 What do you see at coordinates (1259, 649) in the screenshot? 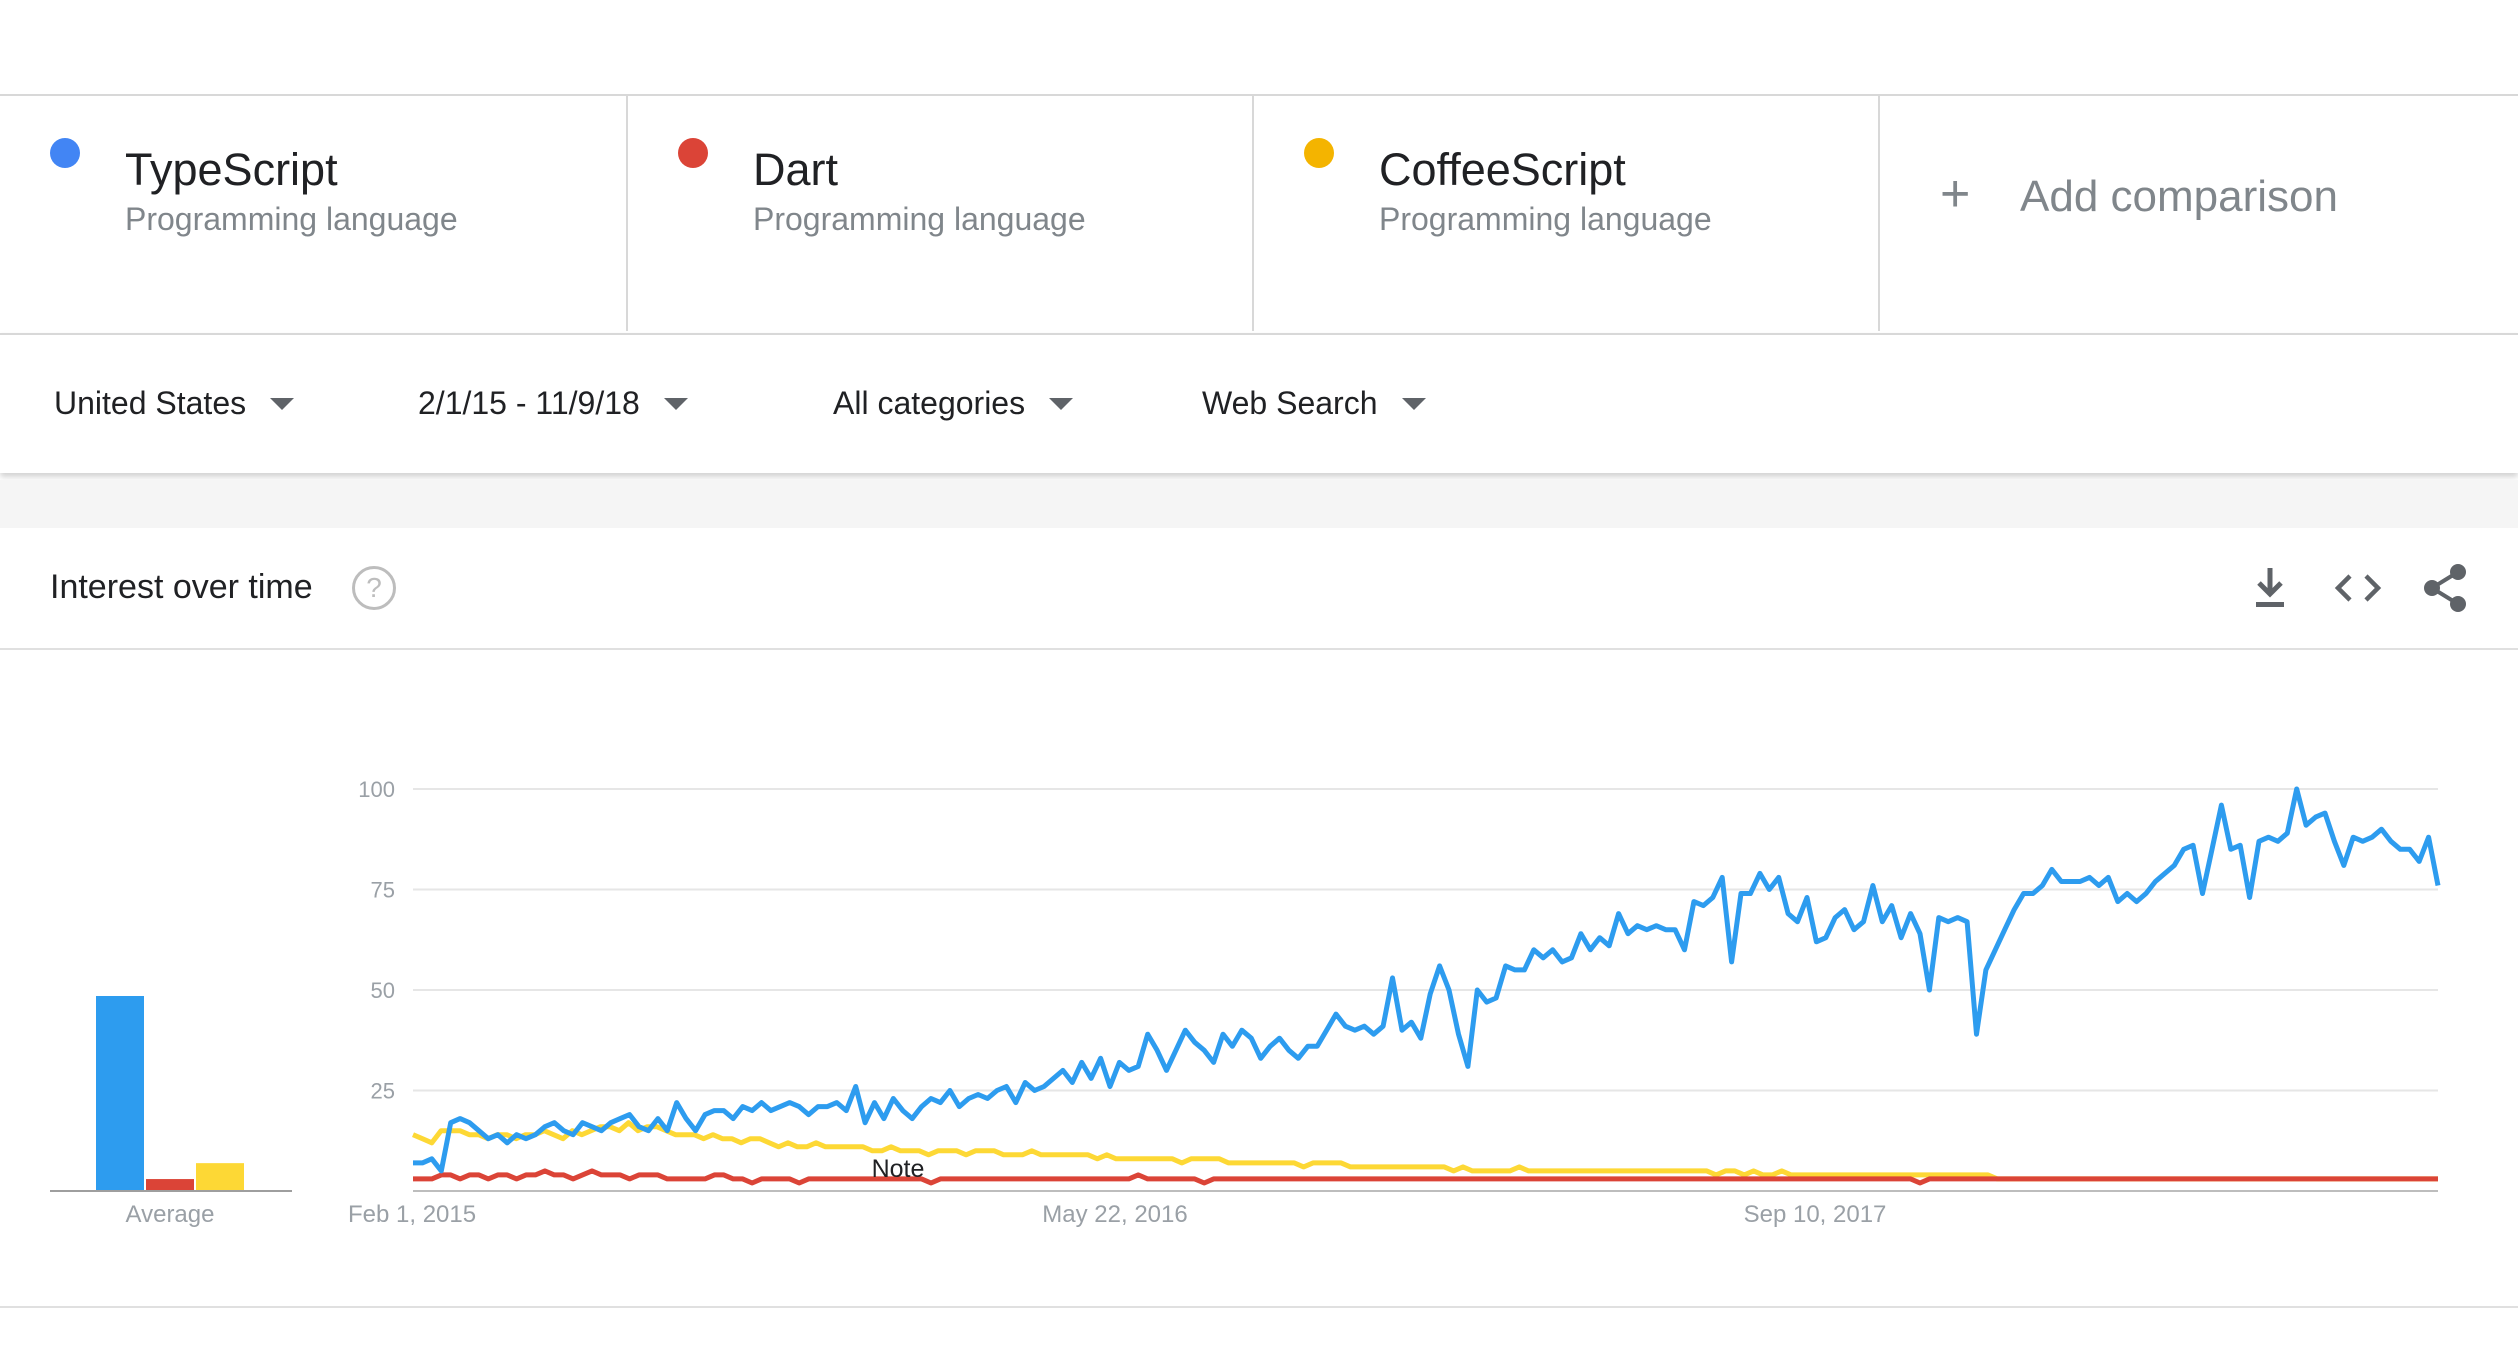
I see `panel-header-divider` at bounding box center [1259, 649].